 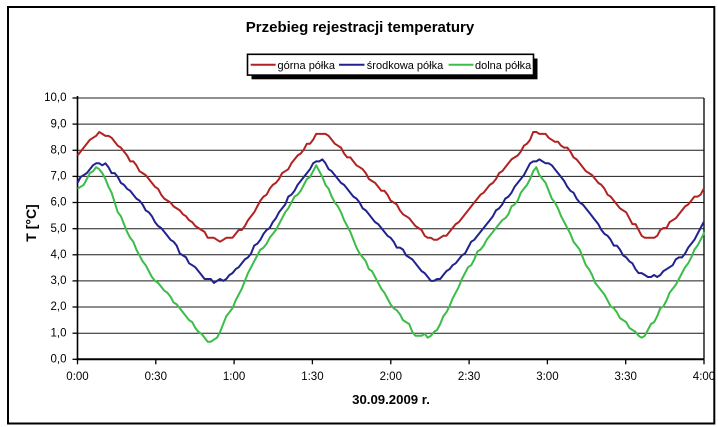 I want to click on svg-text: 2:00, so click(x=391, y=377).